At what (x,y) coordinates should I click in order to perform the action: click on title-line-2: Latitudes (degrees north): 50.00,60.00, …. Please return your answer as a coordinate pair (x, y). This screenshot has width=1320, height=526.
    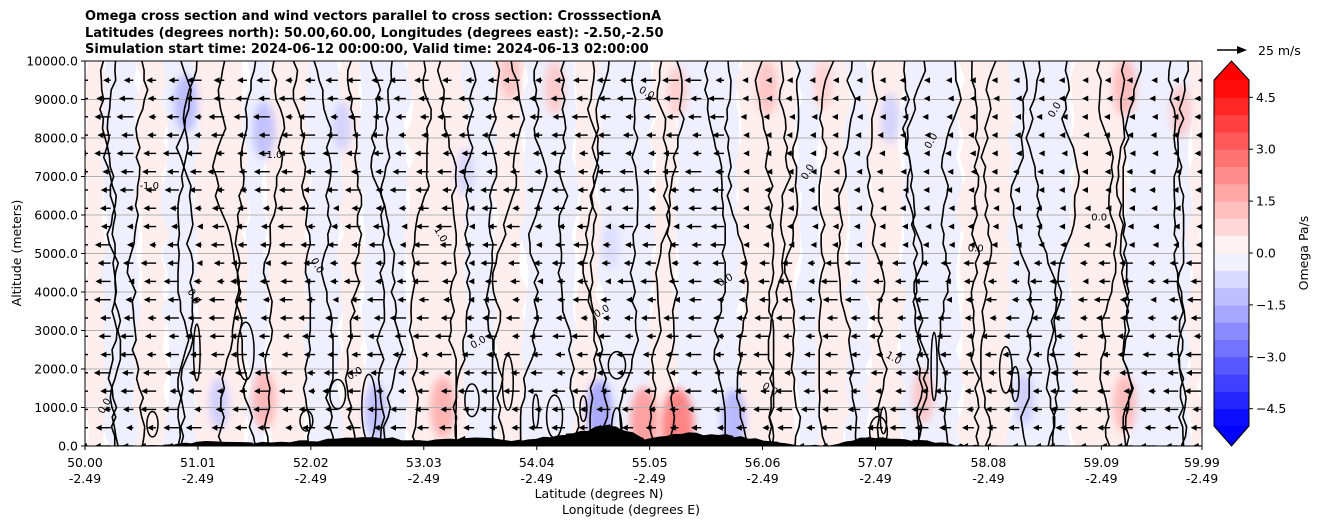
    Looking at the image, I should click on (374, 33).